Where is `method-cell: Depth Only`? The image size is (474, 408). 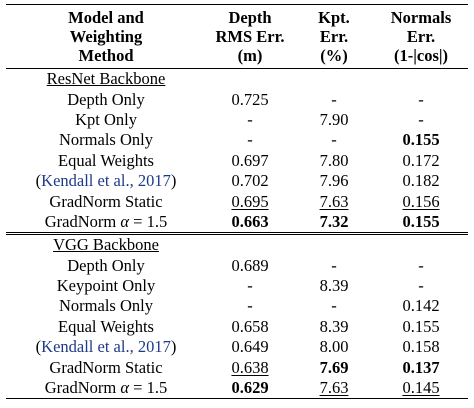 method-cell: Depth Only is located at coordinates (106, 99).